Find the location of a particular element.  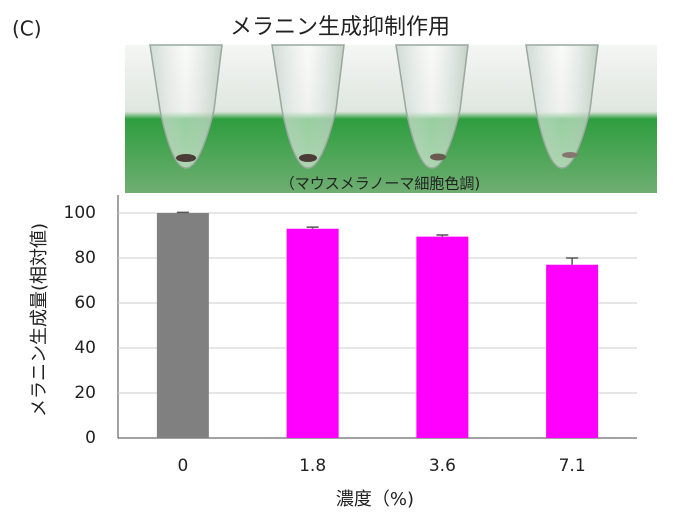

y-tick-label: 100 is located at coordinates (80, 213).